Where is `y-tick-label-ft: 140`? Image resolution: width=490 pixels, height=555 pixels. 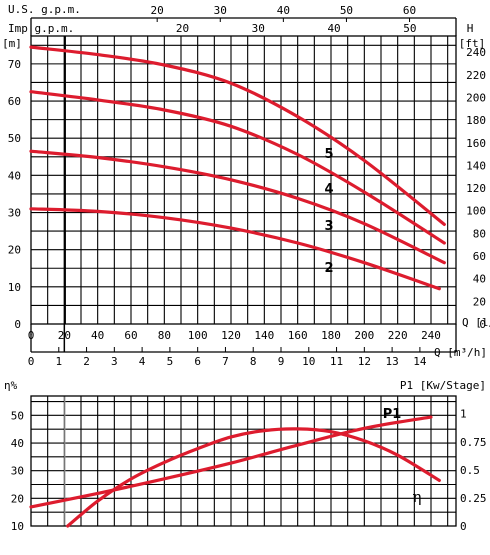 y-tick-label-ft: 140 is located at coordinates (476, 165).